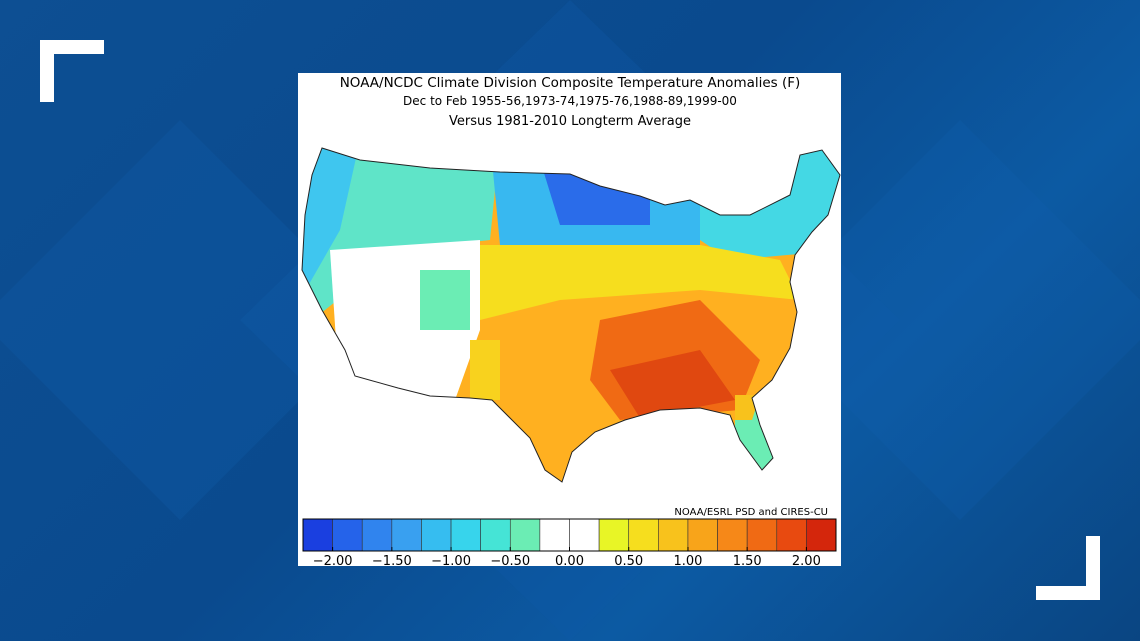  Describe the element at coordinates (570, 121) in the screenshot. I see `title-line: Versus 1981-2010 Longterm Average` at that location.